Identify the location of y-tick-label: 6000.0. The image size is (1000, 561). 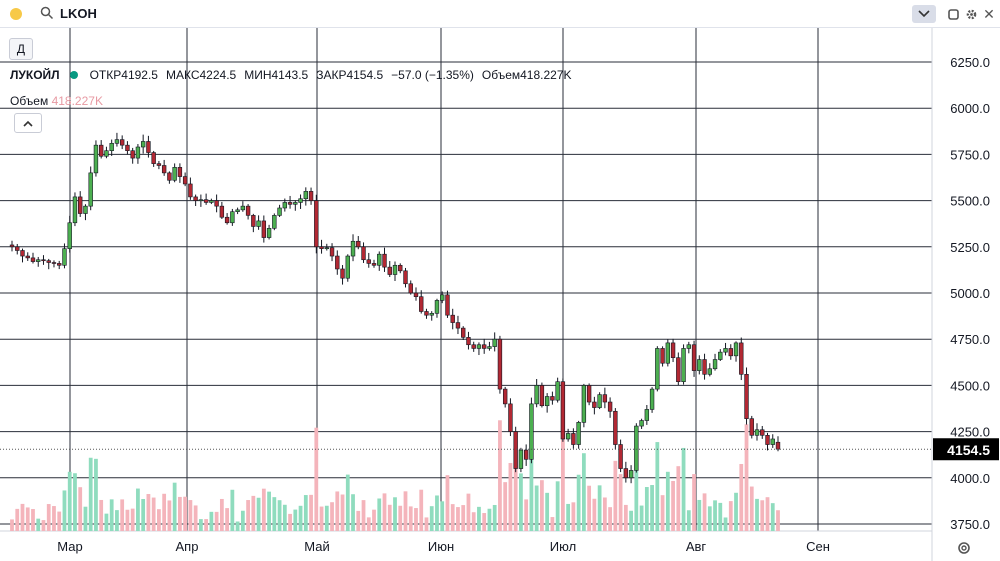
(970, 108).